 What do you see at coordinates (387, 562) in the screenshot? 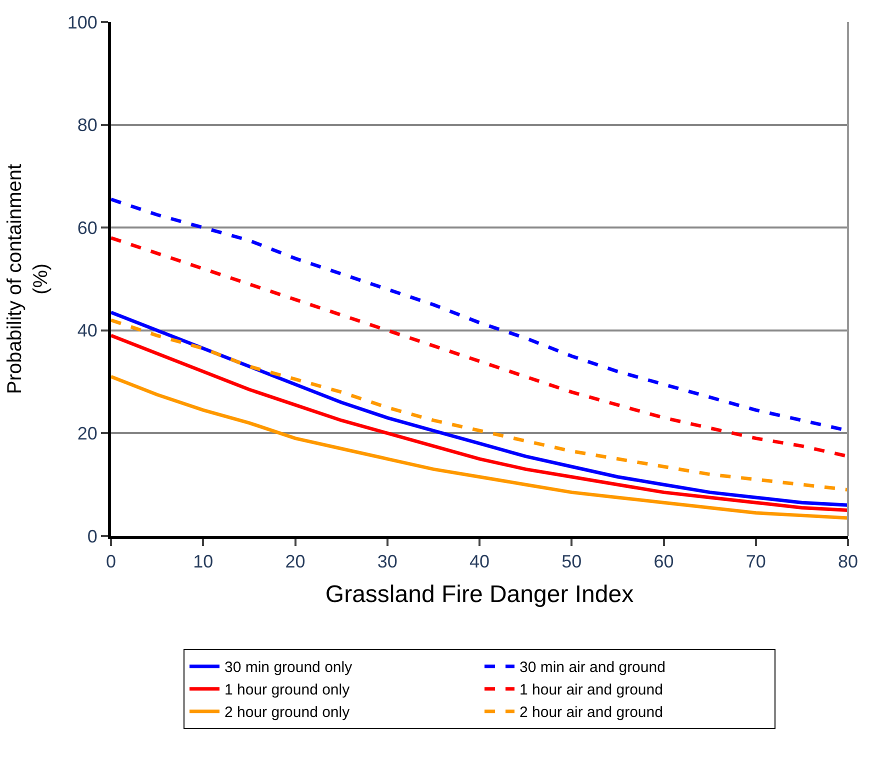
I see `x-tick-label: 30` at bounding box center [387, 562].